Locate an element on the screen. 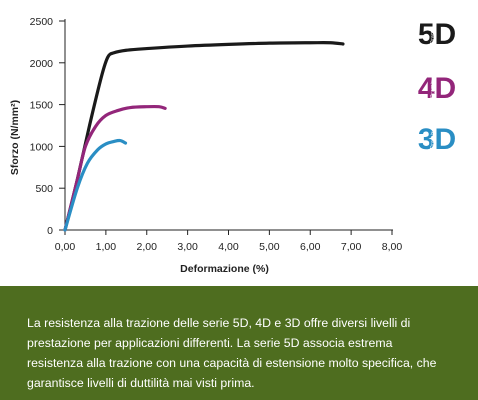 The width and height of the screenshot is (478, 400). y-tick-label: 0 is located at coordinates (50, 231).